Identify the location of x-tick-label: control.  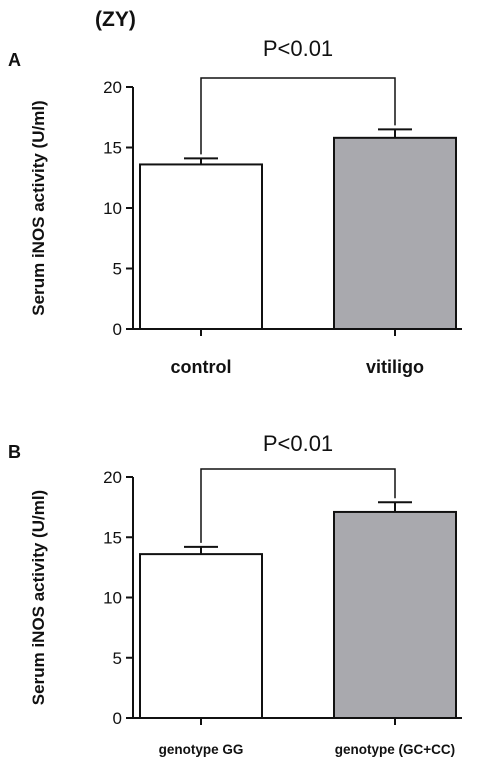
(201, 367).